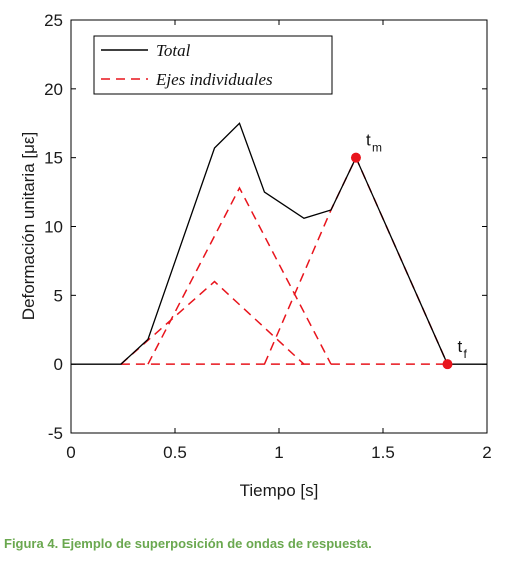 Image resolution: width=507 pixels, height=563 pixels. I want to click on marker-tm, so click(355, 157).